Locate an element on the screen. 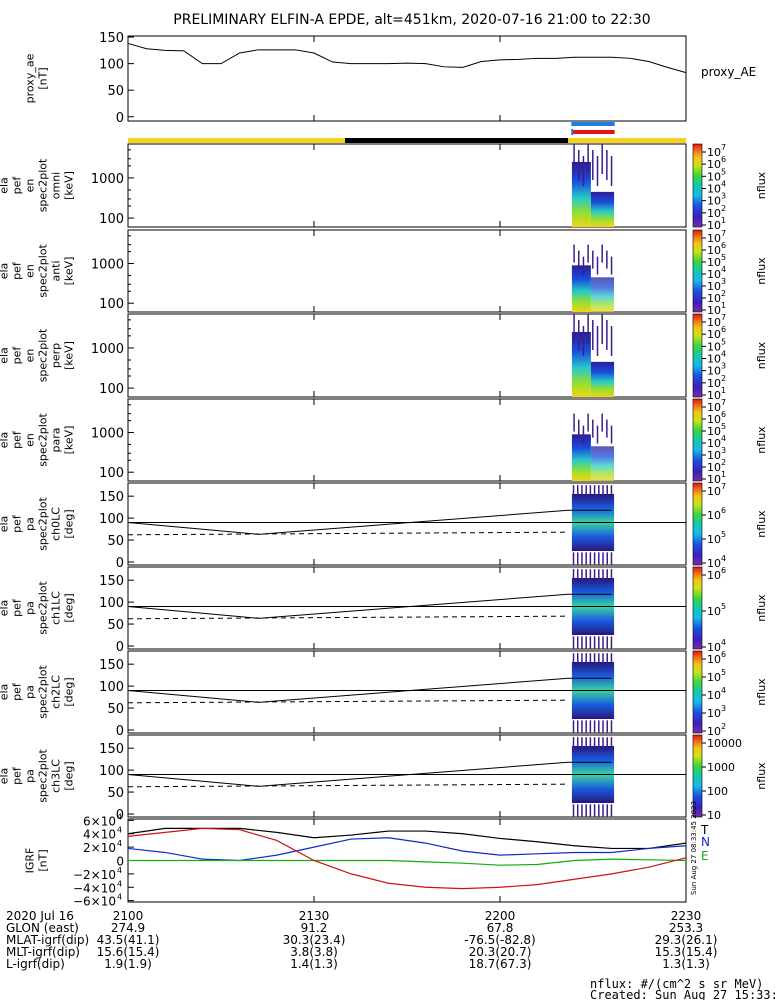 This screenshot has height=1000, width=775. pa_ch2-ytick-label: 0 is located at coordinates (120, 731).